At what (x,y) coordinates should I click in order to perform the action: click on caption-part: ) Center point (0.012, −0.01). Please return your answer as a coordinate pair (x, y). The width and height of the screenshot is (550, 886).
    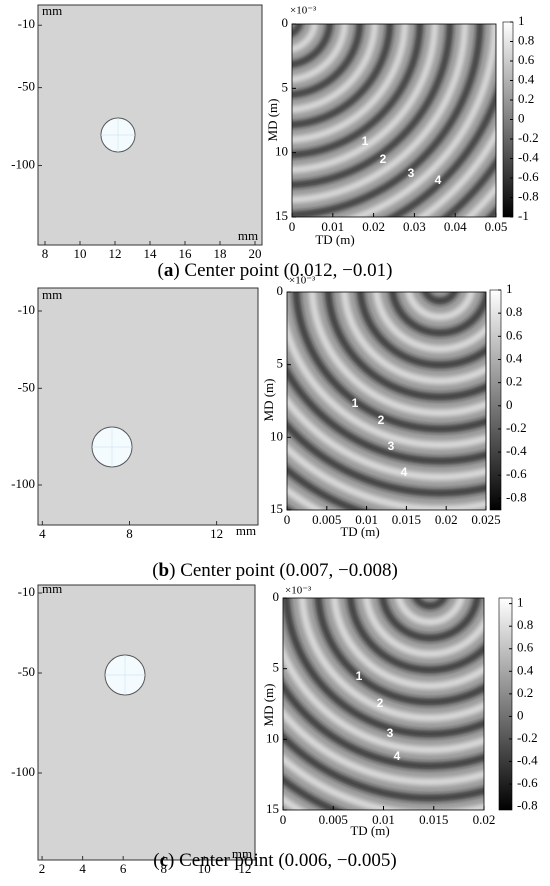
    Looking at the image, I should click on (282, 270).